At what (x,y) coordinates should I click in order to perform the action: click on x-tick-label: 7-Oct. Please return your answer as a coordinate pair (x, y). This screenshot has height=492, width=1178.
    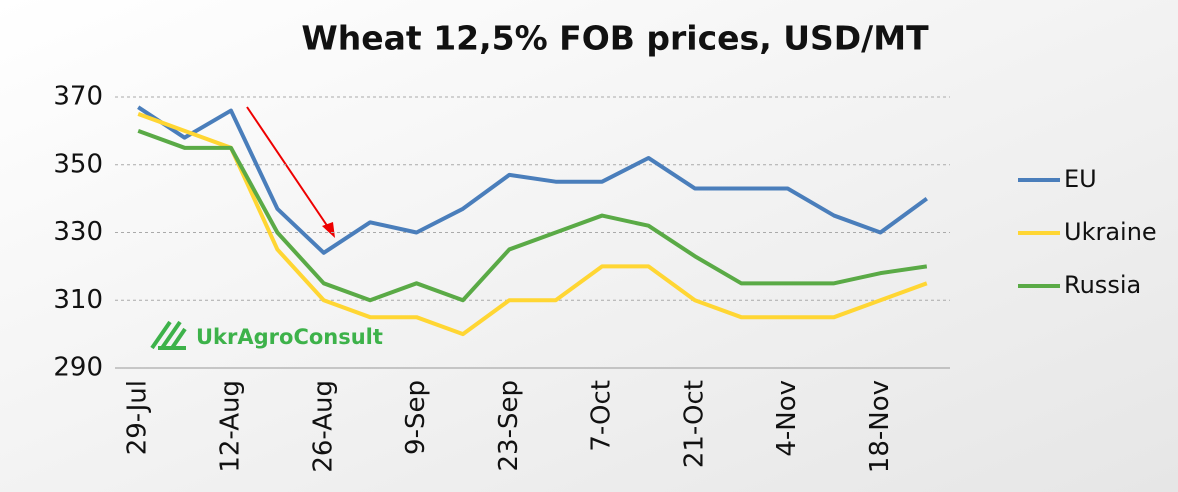
    Looking at the image, I should click on (602, 416).